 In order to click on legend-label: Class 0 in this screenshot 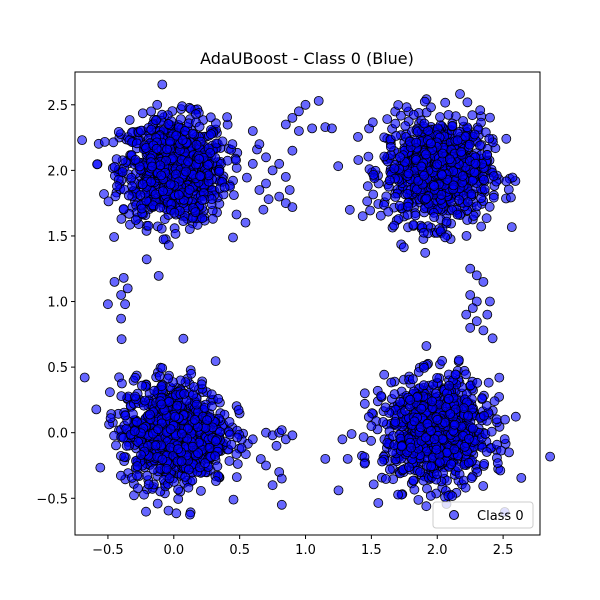, I will do `click(500, 516)`.